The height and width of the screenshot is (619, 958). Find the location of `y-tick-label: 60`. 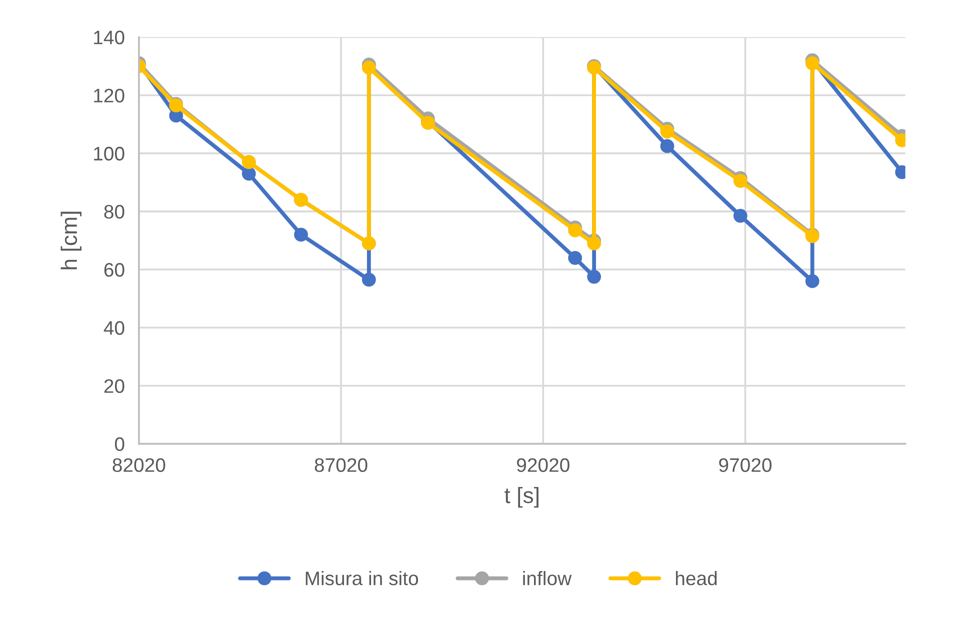

y-tick-label: 60 is located at coordinates (114, 270).